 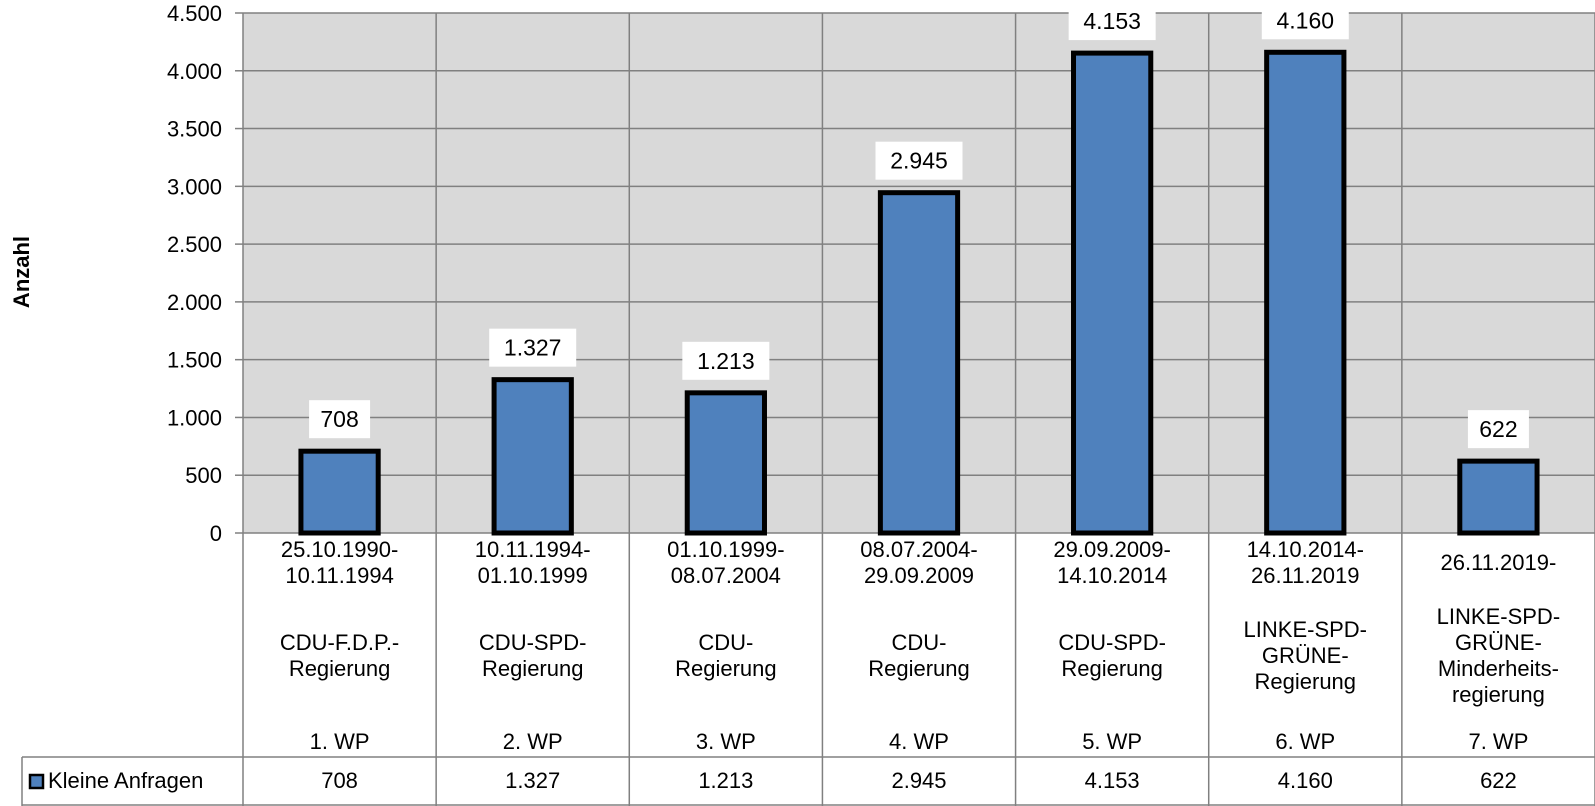 I want to click on category-government: CDU-F.D.P.-, so click(x=339, y=642).